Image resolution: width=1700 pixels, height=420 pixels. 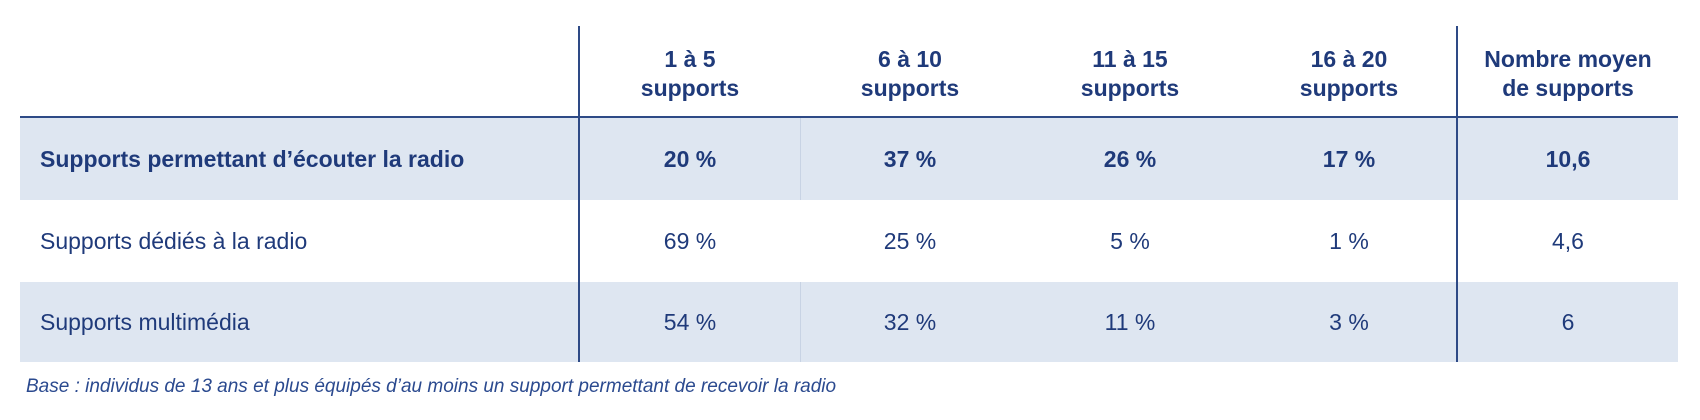 I want to click on table-cell: 11 %, so click(x=1130, y=321).